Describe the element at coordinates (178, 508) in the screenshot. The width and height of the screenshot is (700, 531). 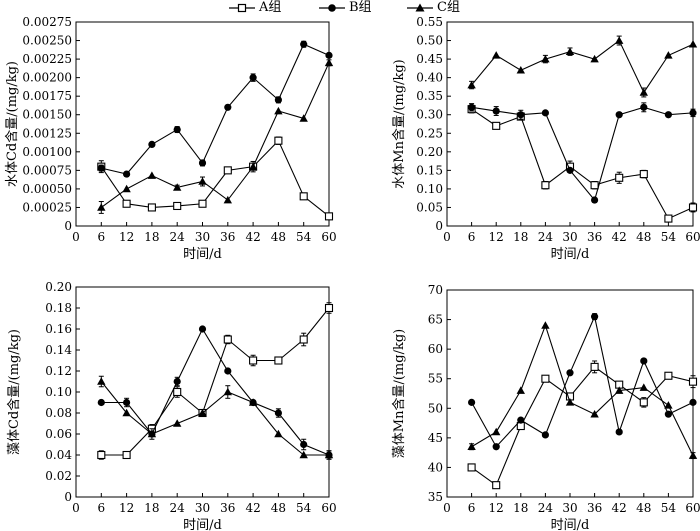
I see `x-tick-label: 24` at that location.